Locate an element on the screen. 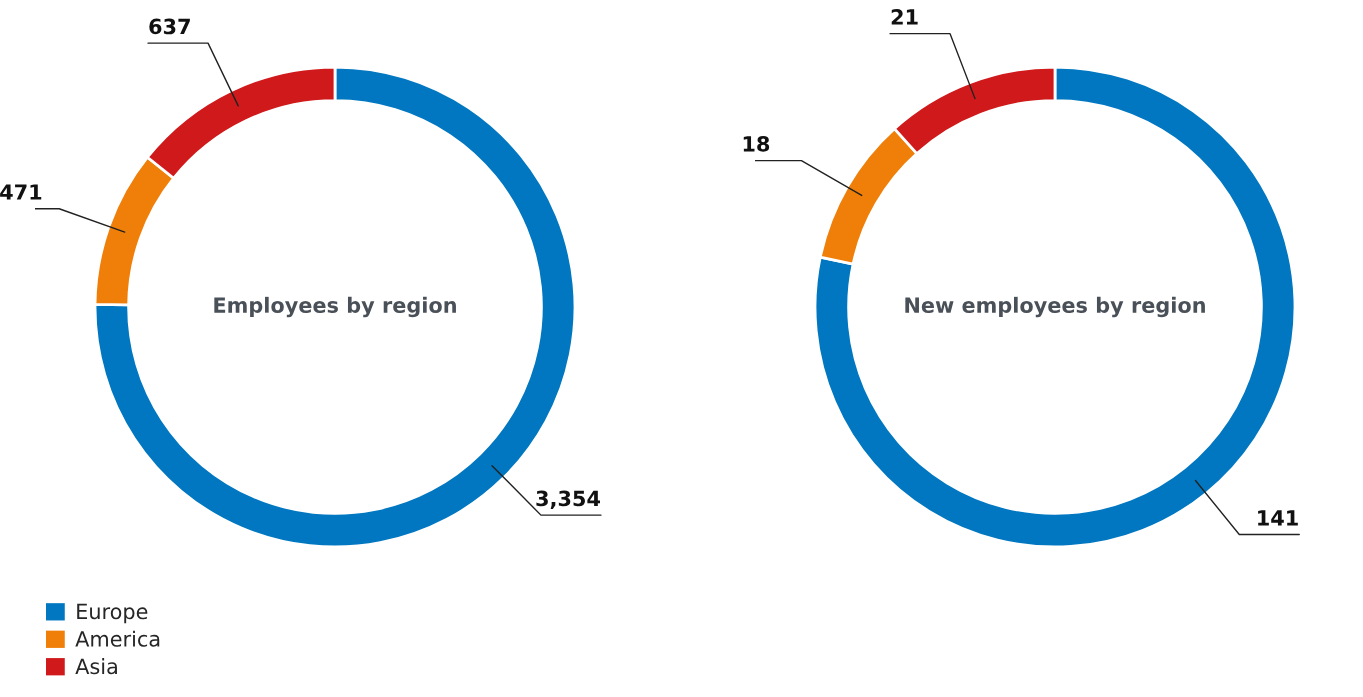 This screenshot has width=1363, height=697. data-label: 3,354 is located at coordinates (568, 499).